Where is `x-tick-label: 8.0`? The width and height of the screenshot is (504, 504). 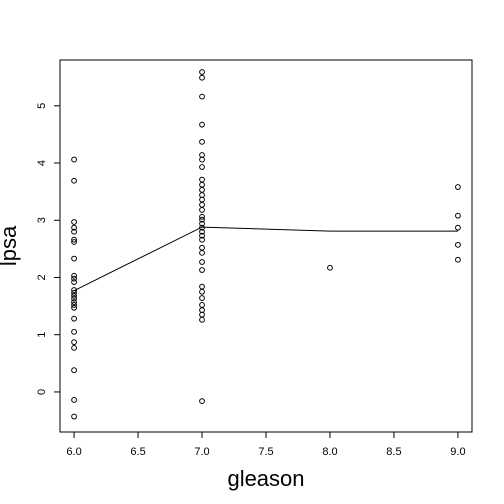
x-tick-label: 8.0 is located at coordinates (329, 452).